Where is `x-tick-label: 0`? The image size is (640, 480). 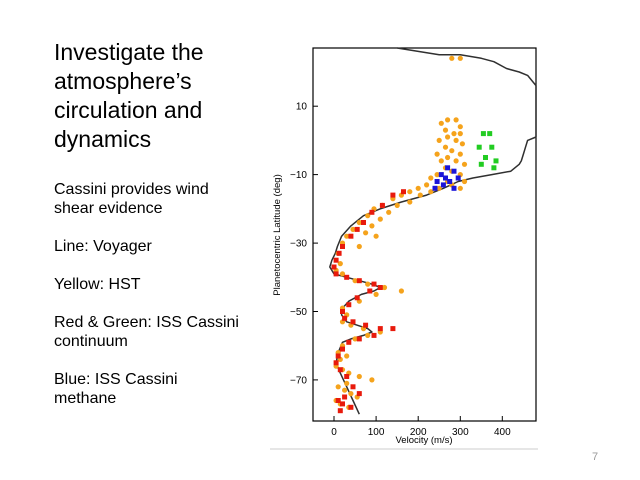
x-tick-label: 0 is located at coordinates (334, 432).